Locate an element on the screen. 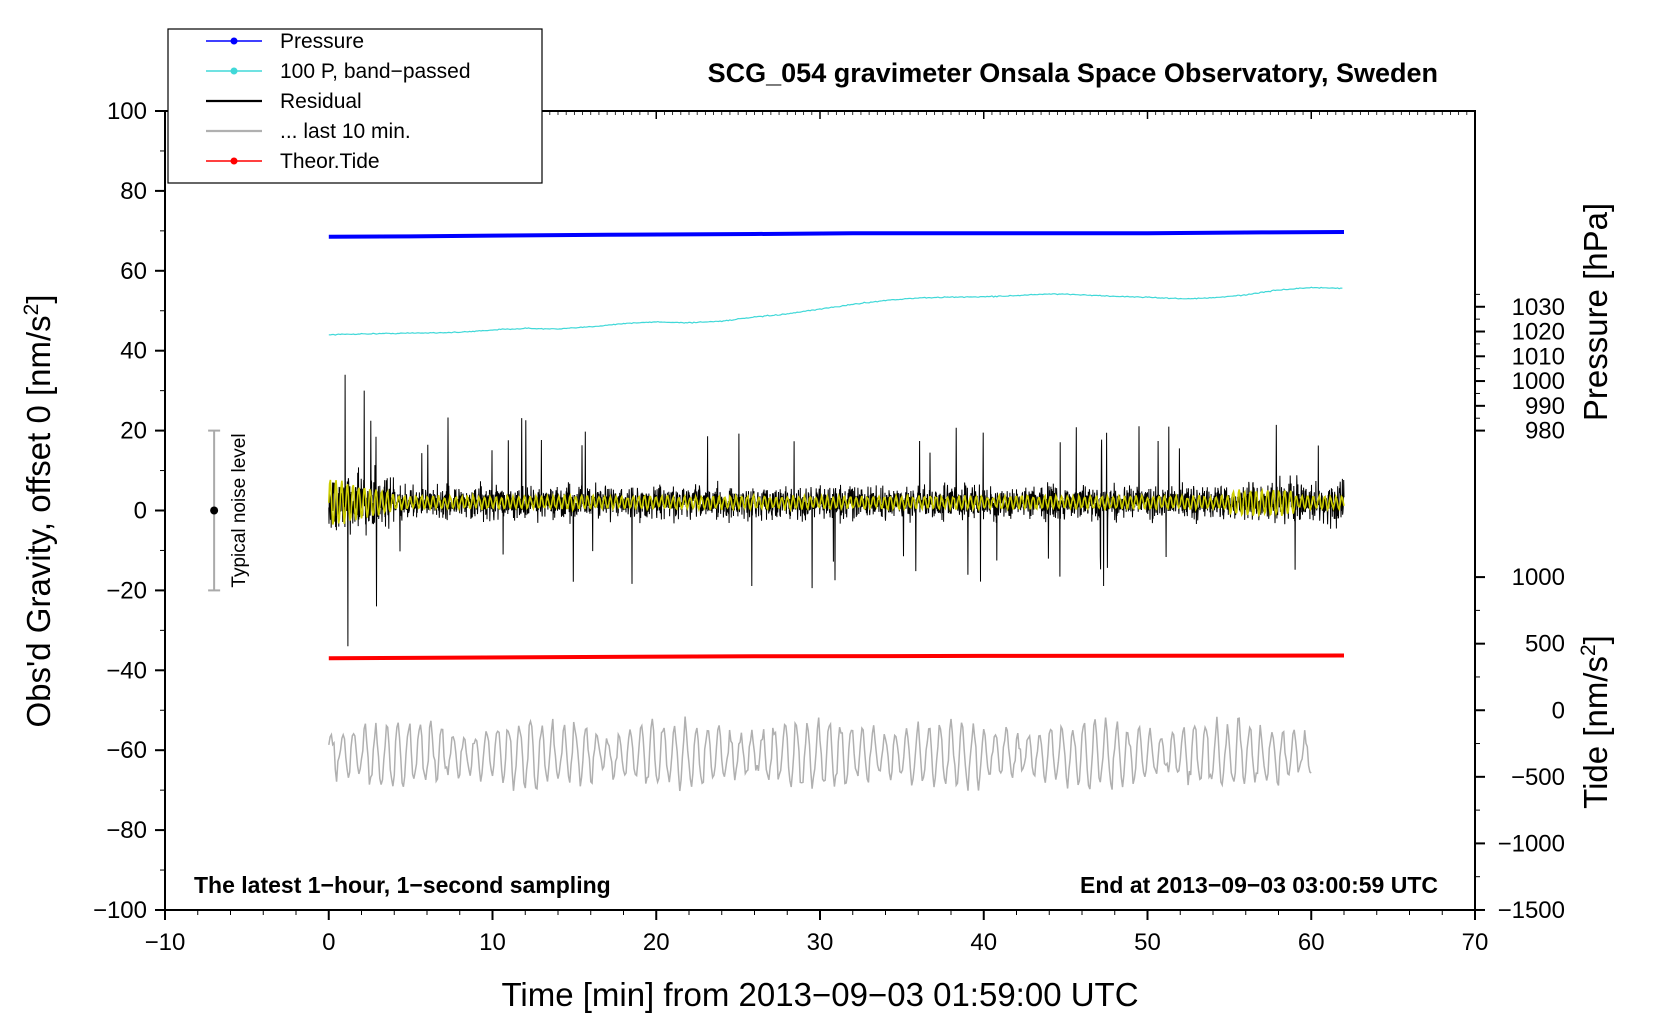 The height and width of the screenshot is (1020, 1660). series-theor-tide is located at coordinates (836, 657).